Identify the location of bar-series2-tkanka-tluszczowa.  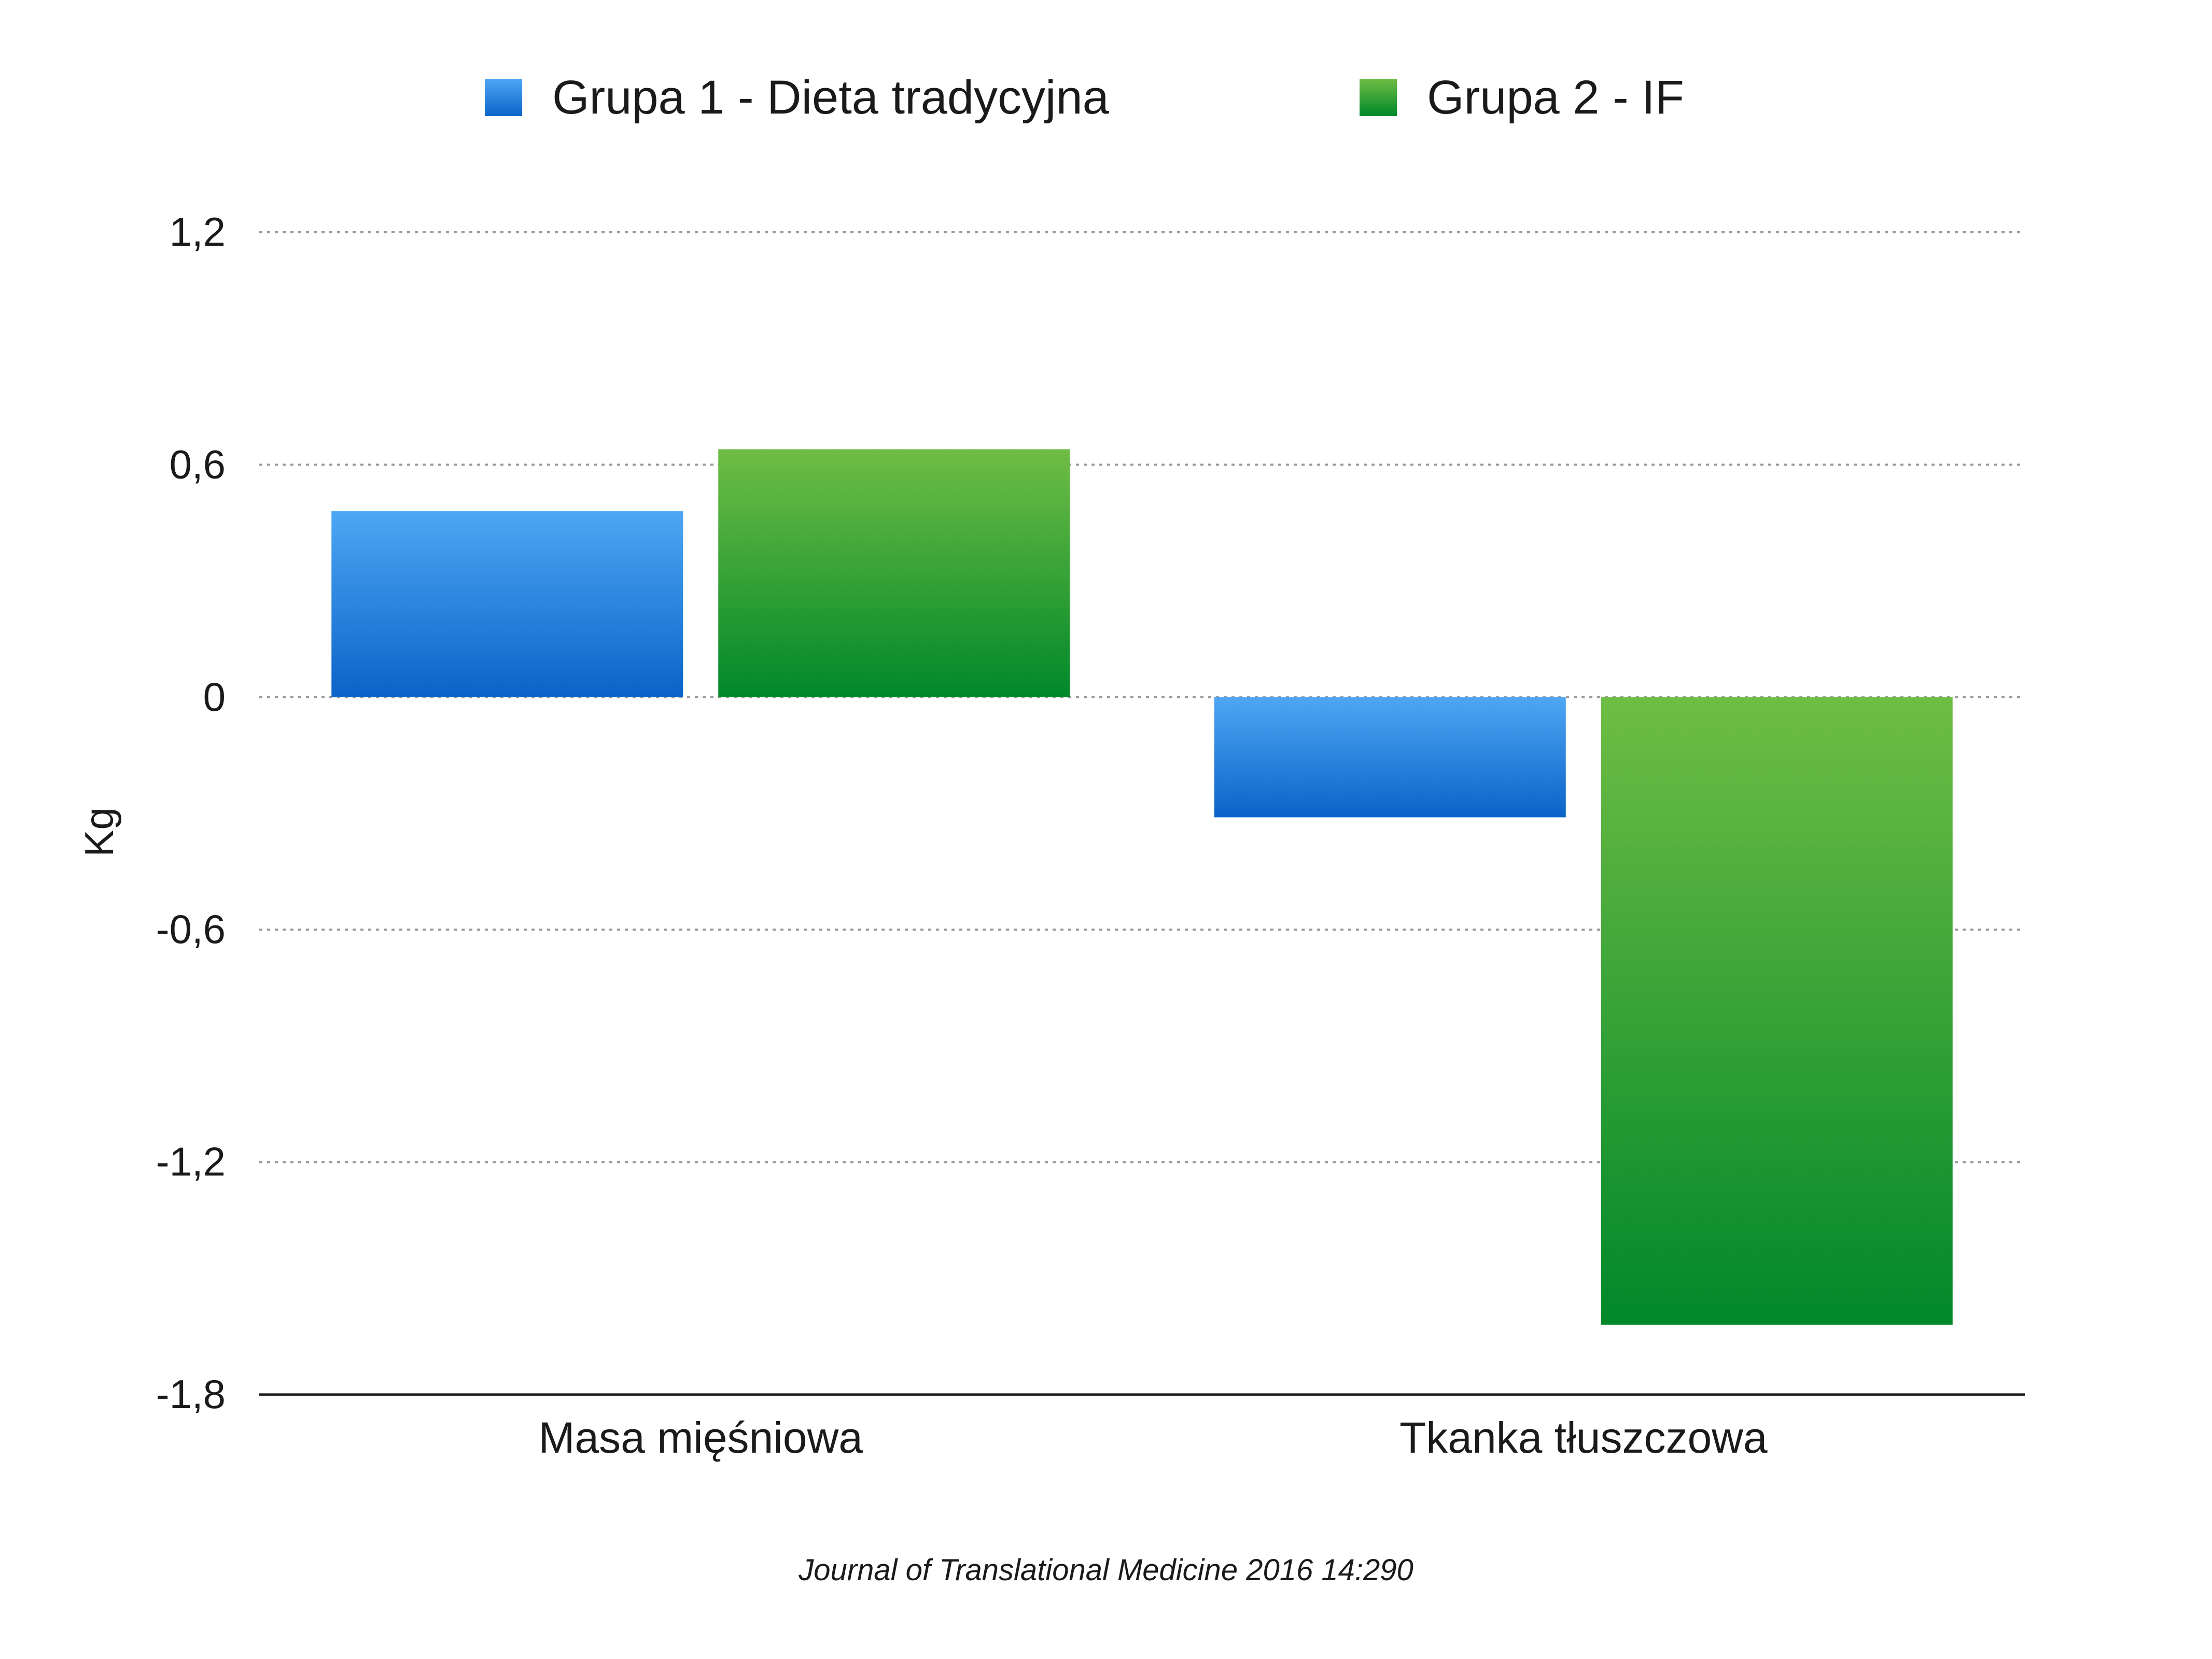
(1777, 1011).